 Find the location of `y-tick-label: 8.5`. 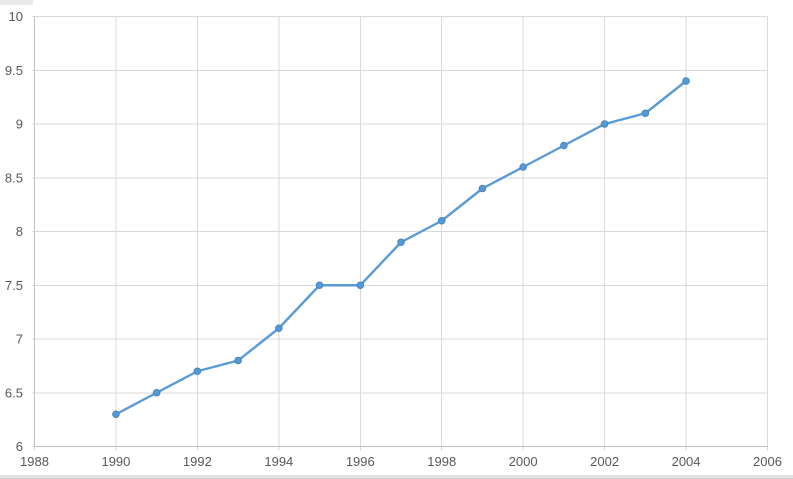

y-tick-label: 8.5 is located at coordinates (14, 177).